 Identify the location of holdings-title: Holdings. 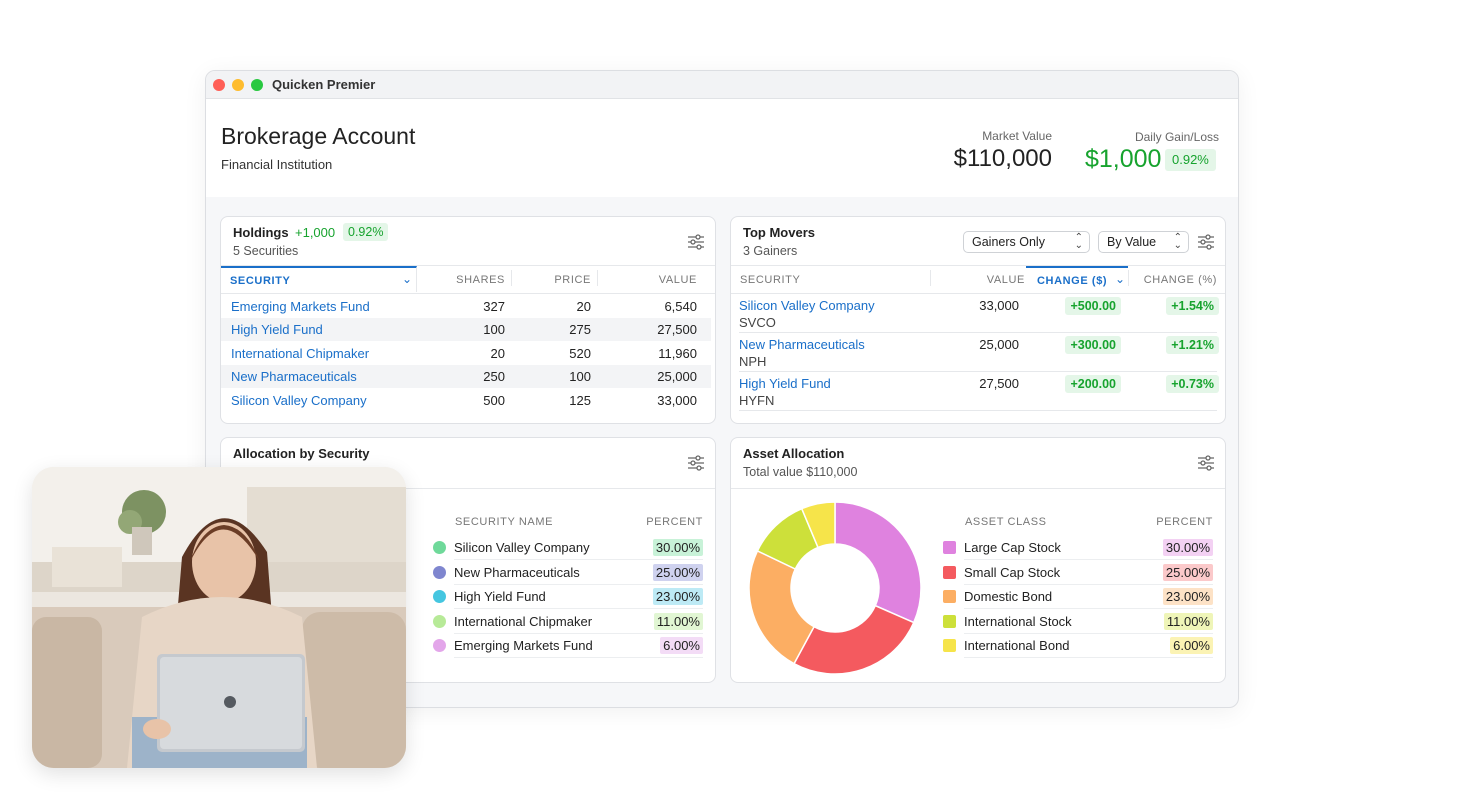
(261, 232).